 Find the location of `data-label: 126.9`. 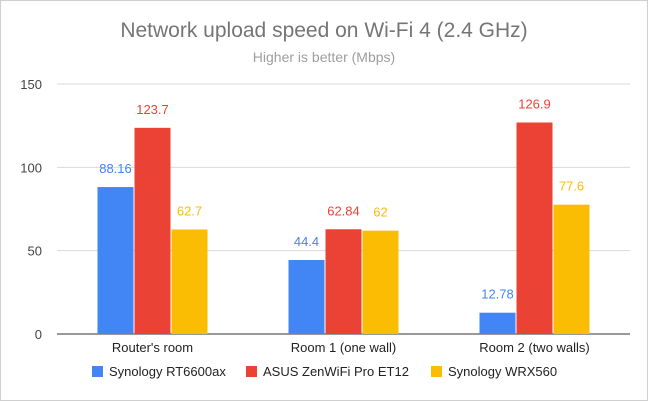

data-label: 126.9 is located at coordinates (534, 104).